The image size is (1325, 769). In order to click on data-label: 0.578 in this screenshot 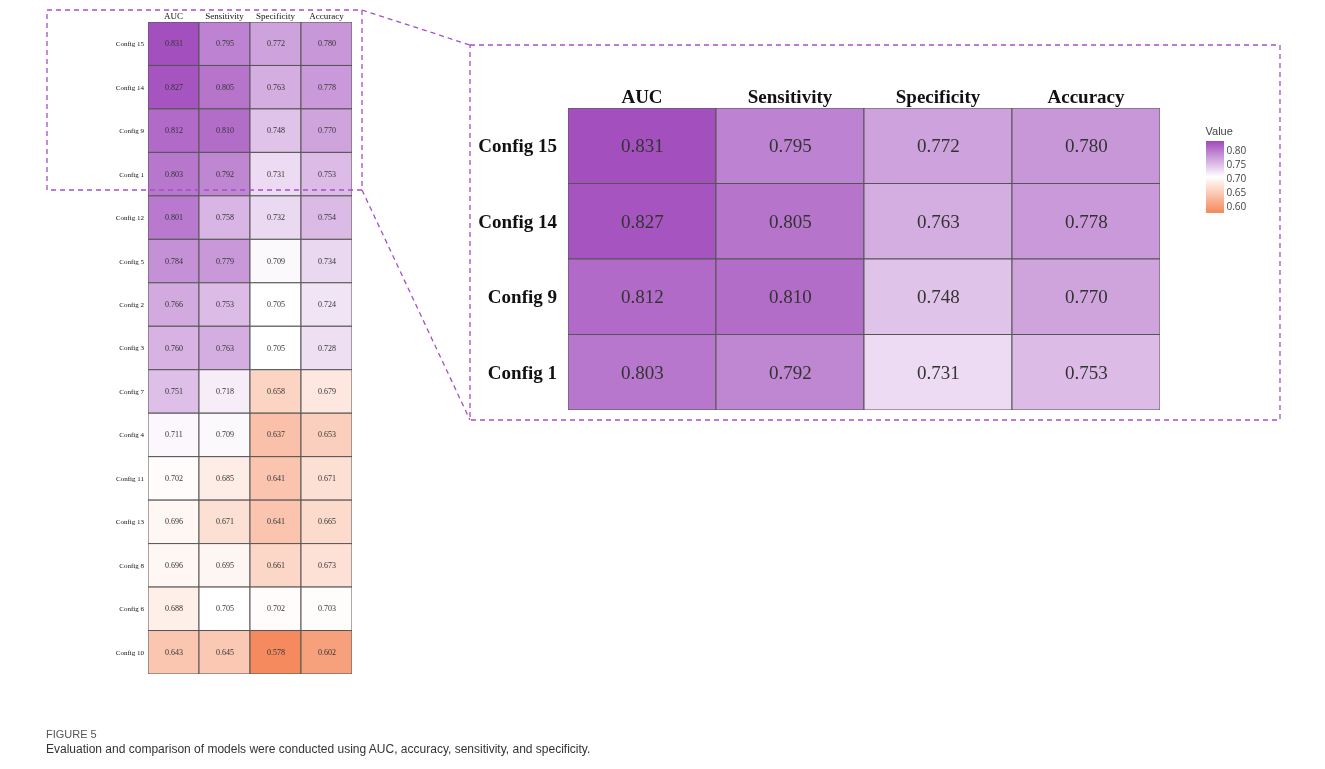, I will do `click(276, 652)`.